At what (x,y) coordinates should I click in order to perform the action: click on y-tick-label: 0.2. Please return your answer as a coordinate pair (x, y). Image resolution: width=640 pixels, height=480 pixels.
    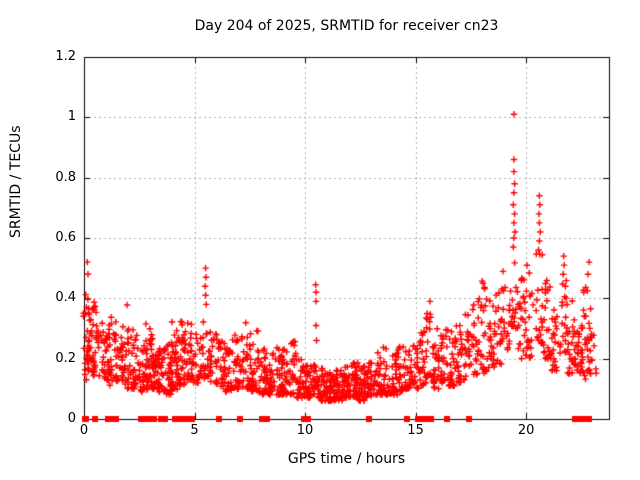
    Looking at the image, I should click on (65, 358).